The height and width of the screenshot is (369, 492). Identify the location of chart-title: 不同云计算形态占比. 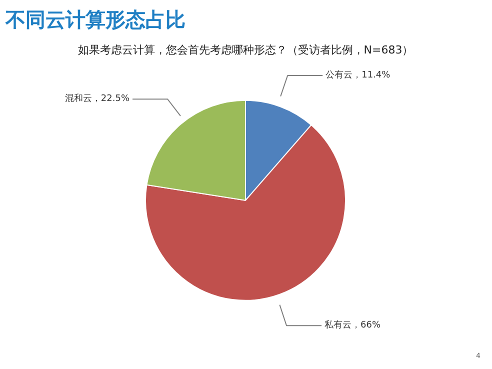
(95, 20).